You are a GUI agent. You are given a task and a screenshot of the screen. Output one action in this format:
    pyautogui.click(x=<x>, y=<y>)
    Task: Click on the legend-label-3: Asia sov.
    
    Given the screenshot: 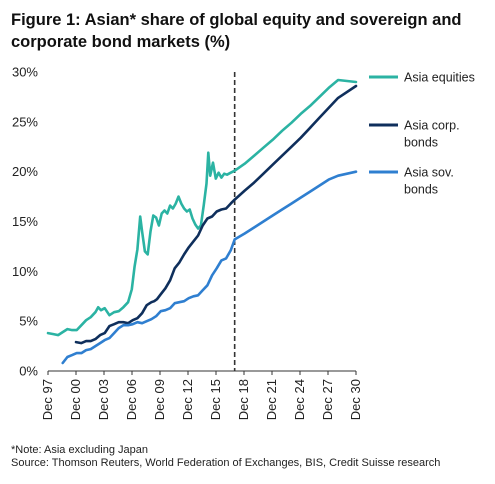 What is the action you would take?
    pyautogui.click(x=429, y=173)
    